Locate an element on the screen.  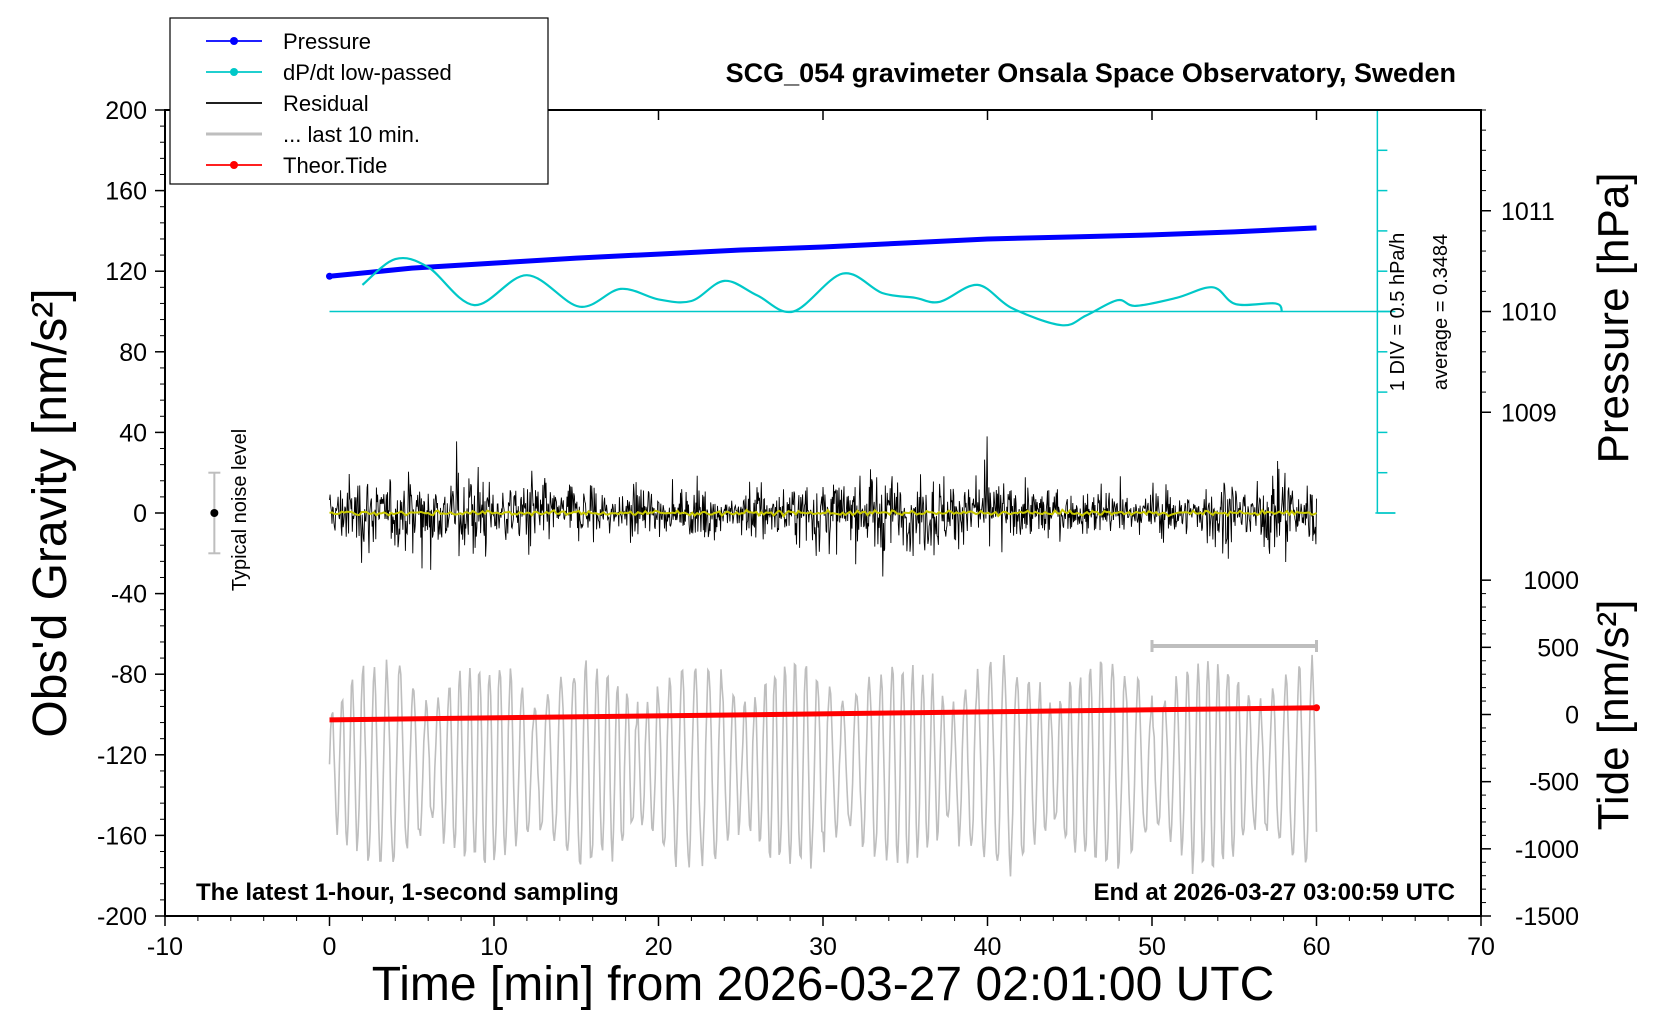
tide-series is located at coordinates (824, 713).